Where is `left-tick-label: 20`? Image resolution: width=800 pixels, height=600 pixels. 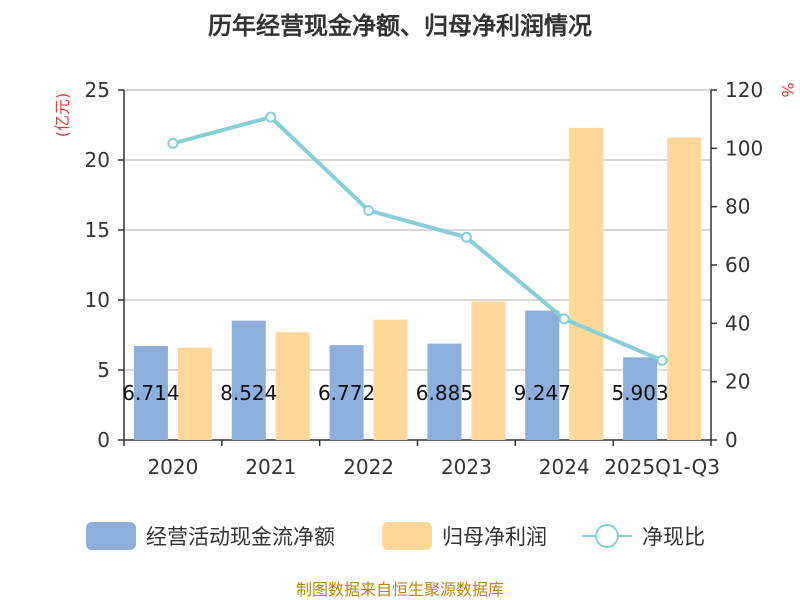
left-tick-label: 20 is located at coordinates (97, 160).